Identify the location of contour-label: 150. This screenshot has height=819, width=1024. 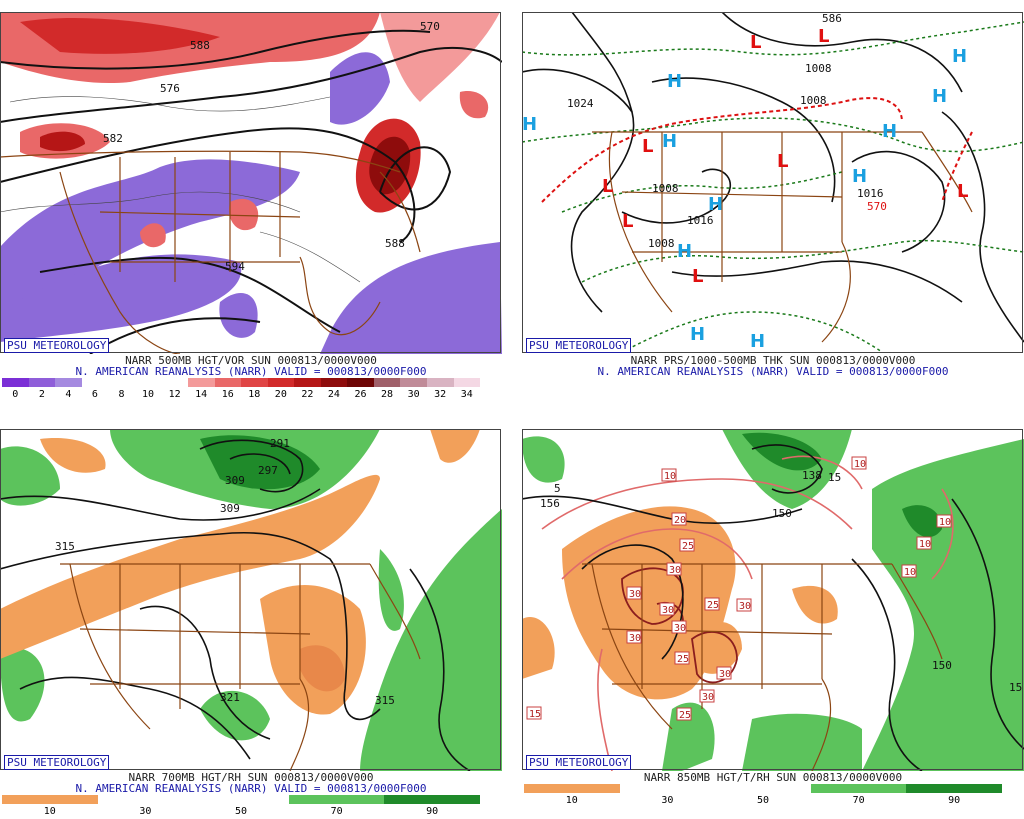
(942, 665).